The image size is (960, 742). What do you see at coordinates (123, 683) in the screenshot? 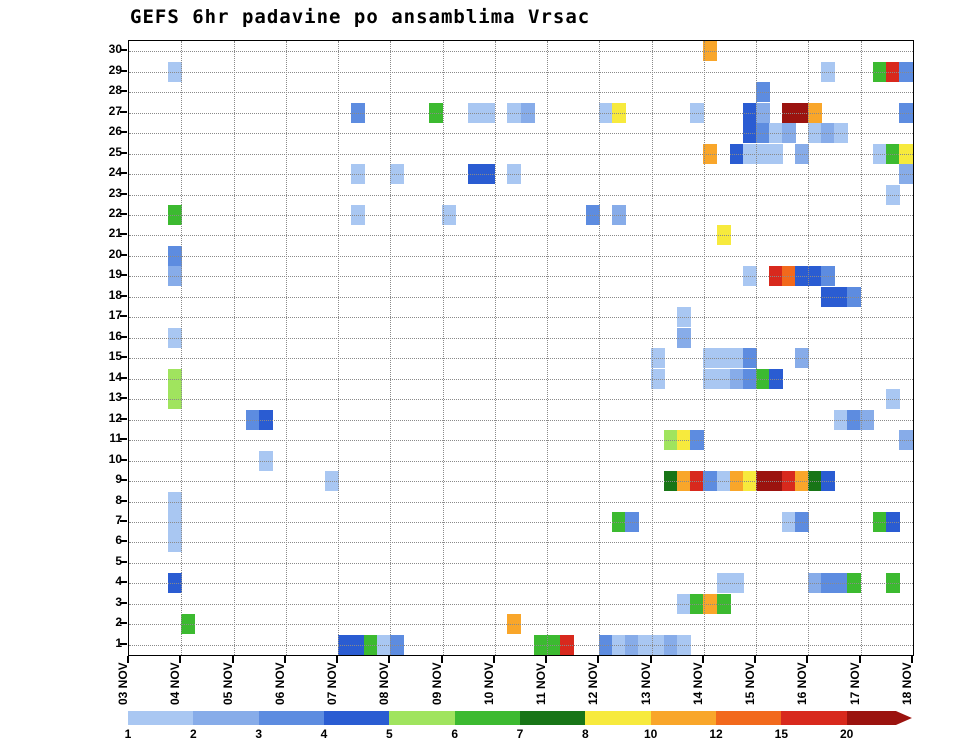
I see `x-axis-tick-label: 03 NOV` at bounding box center [123, 683].